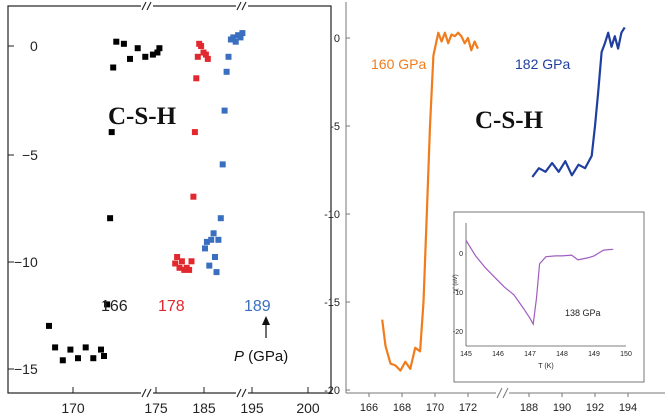 The height and width of the screenshot is (419, 668). What do you see at coordinates (583, 313) in the screenshot?
I see `inset-series-label: 138 GPa` at bounding box center [583, 313].